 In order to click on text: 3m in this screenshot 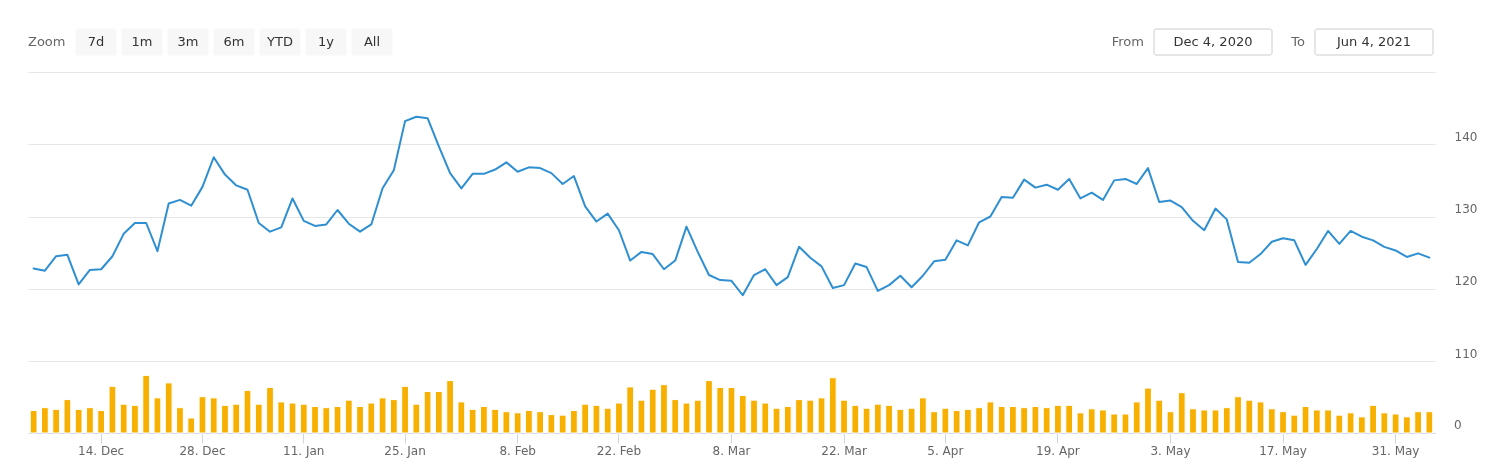, I will do `click(188, 41)`.